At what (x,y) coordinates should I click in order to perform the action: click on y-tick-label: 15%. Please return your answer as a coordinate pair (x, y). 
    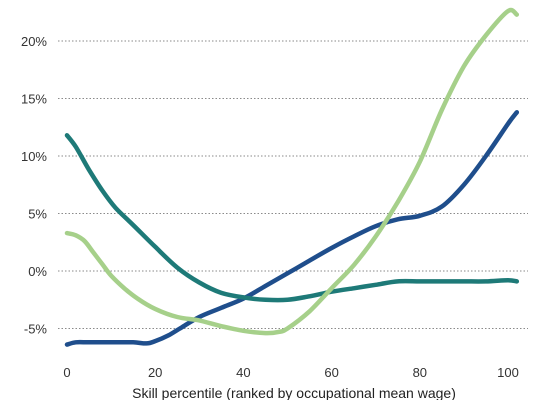
    Looking at the image, I should click on (34, 99).